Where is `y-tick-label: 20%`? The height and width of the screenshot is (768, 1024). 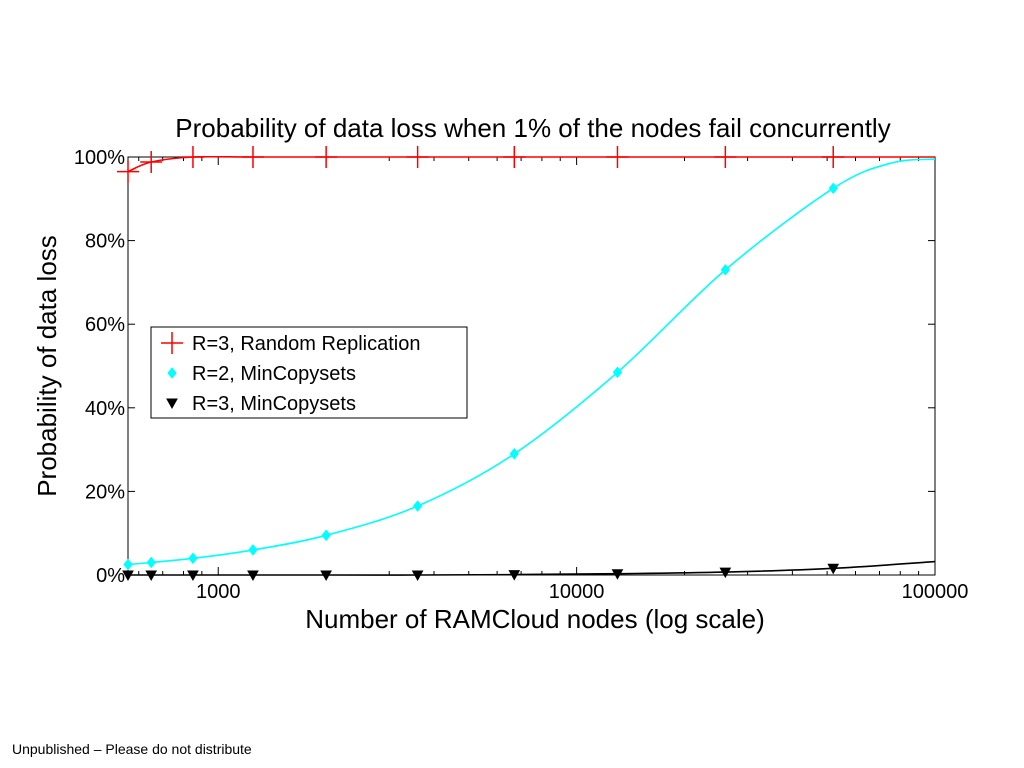
y-tick-label: 20% is located at coordinates (105, 492).